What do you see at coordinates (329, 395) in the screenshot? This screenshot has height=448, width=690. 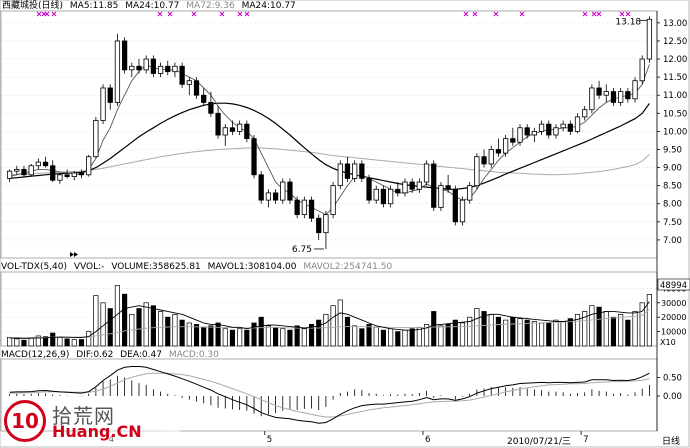 I see `dea-line` at bounding box center [329, 395].